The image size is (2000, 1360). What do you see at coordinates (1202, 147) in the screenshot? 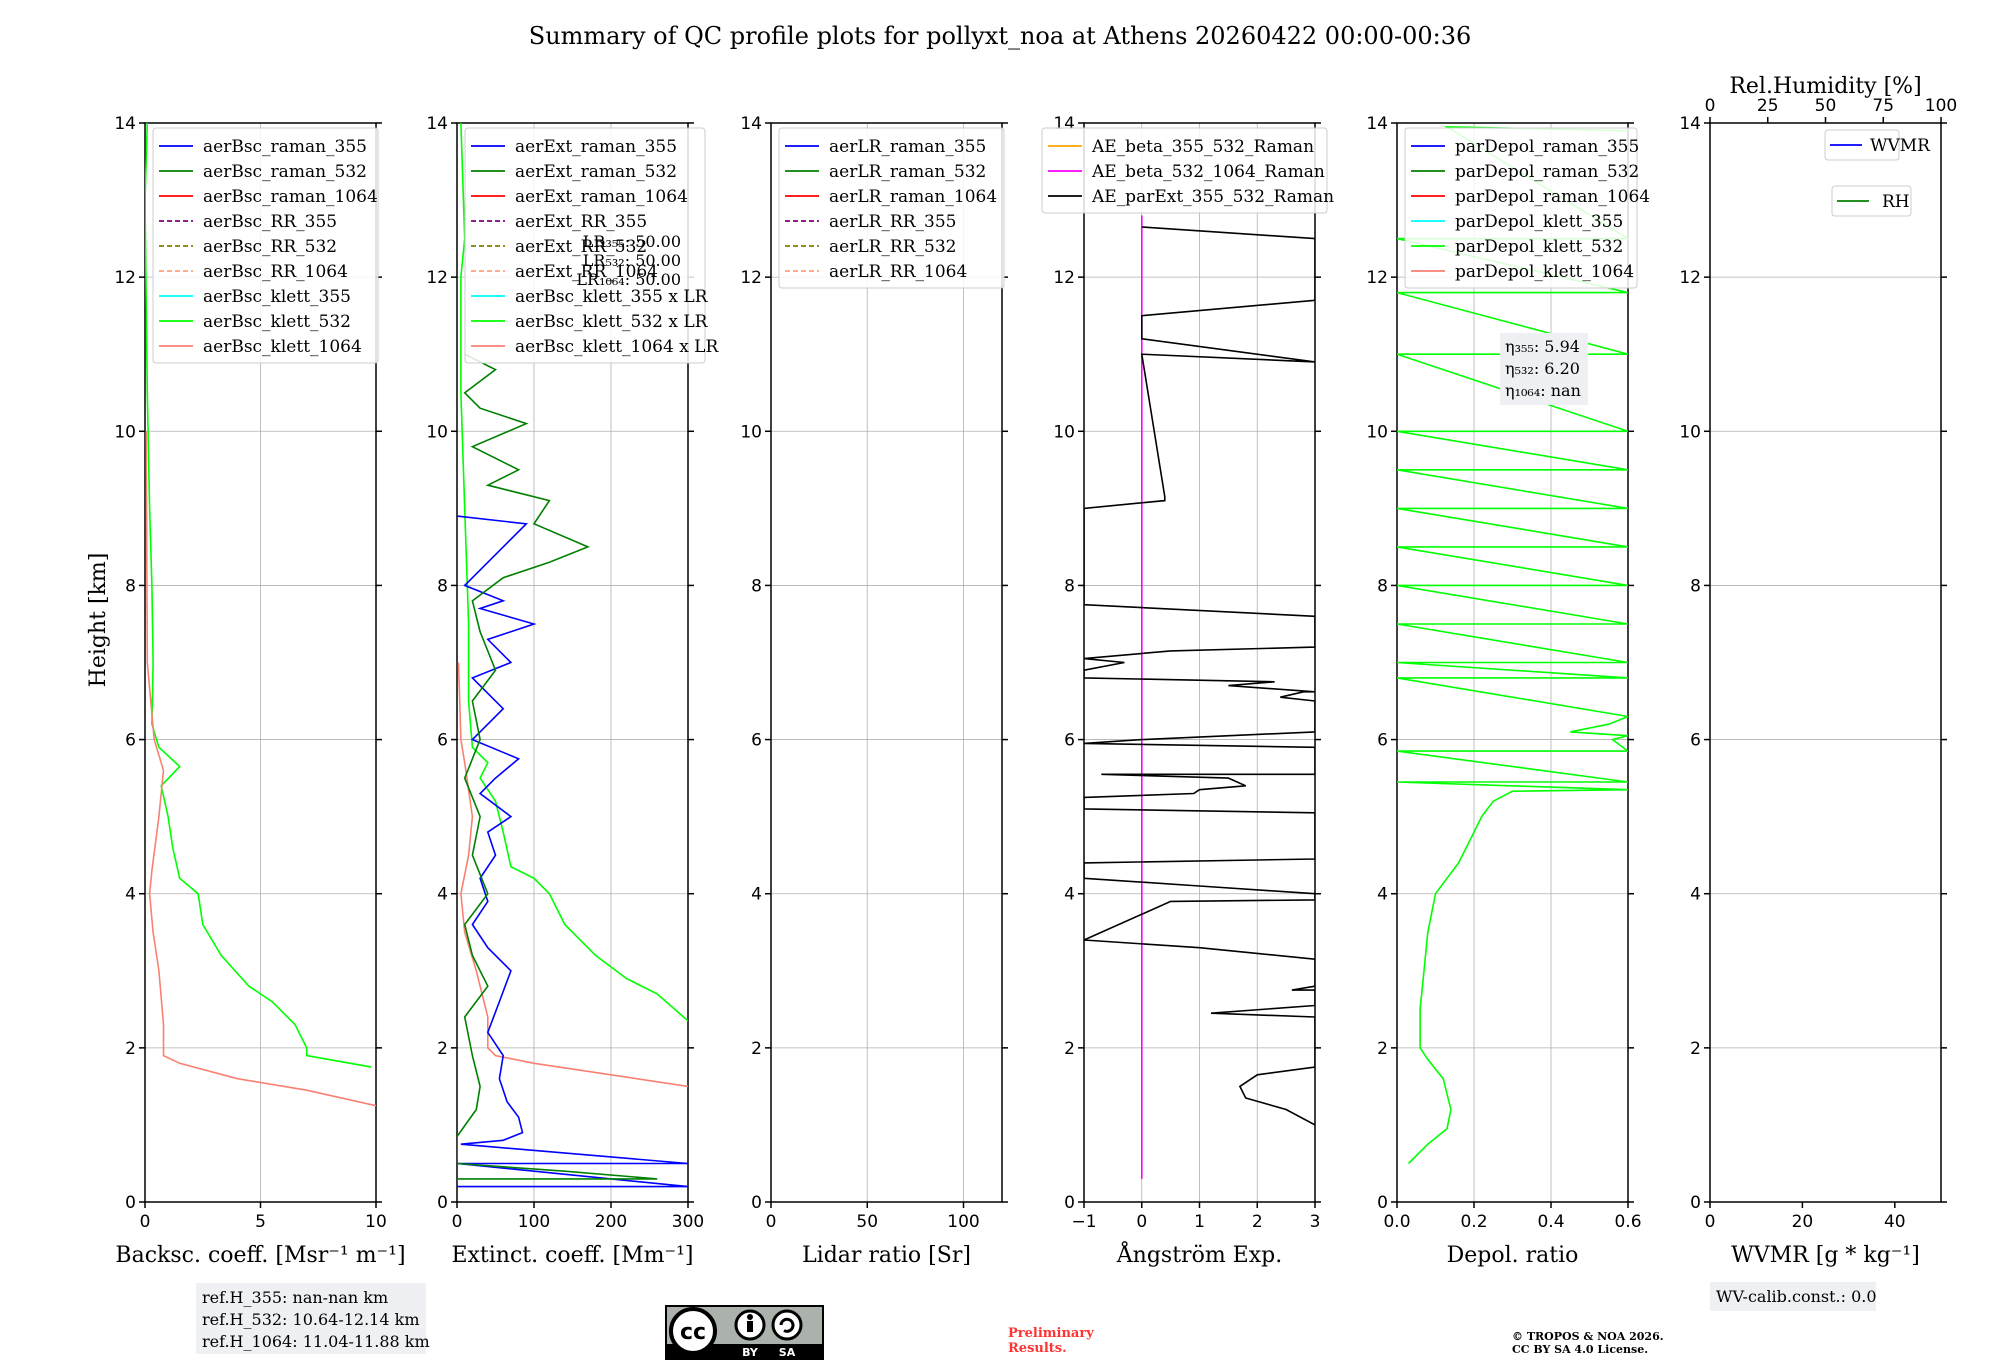
I see `legend-item-label: AE_beta_355_532_Raman` at bounding box center [1202, 147].